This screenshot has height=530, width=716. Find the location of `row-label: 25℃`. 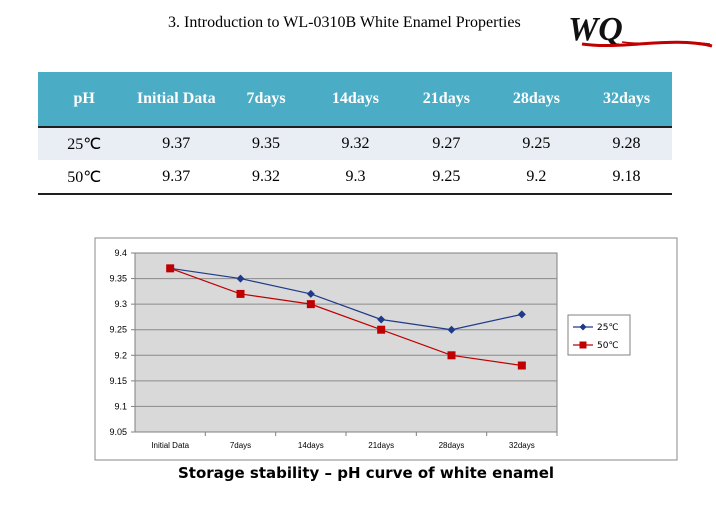

row-label: 25℃ is located at coordinates (84, 144).